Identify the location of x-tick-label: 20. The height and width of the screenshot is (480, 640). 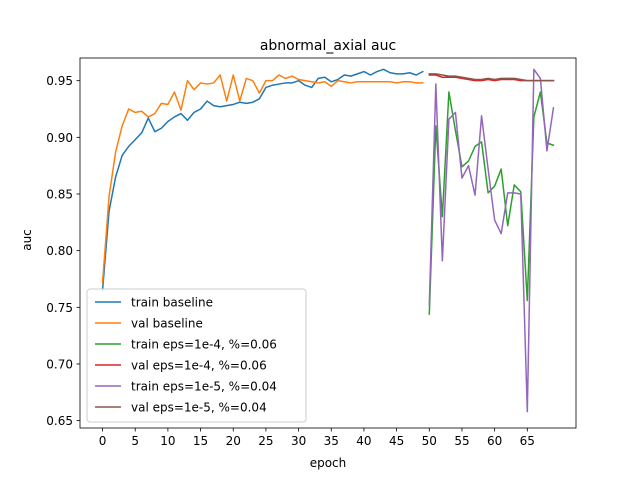
(233, 441).